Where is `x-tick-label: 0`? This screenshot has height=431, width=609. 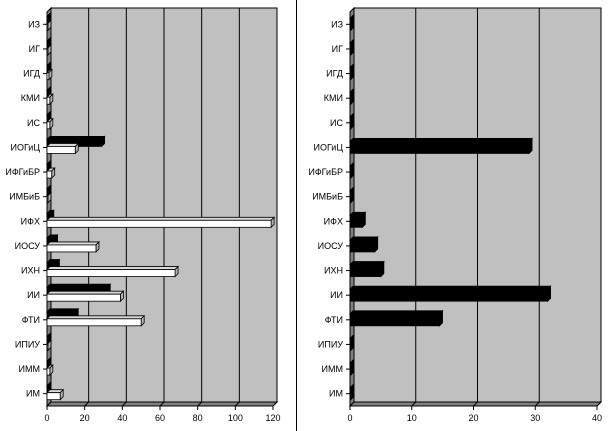 x-tick-label: 0 is located at coordinates (349, 418).